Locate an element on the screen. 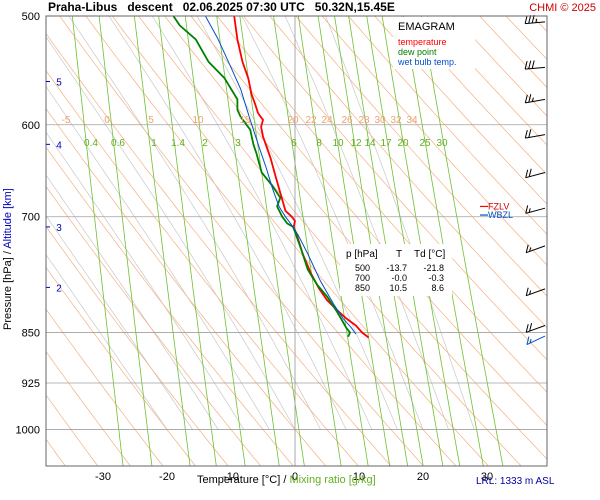  theta-label: 0 is located at coordinates (107, 120).